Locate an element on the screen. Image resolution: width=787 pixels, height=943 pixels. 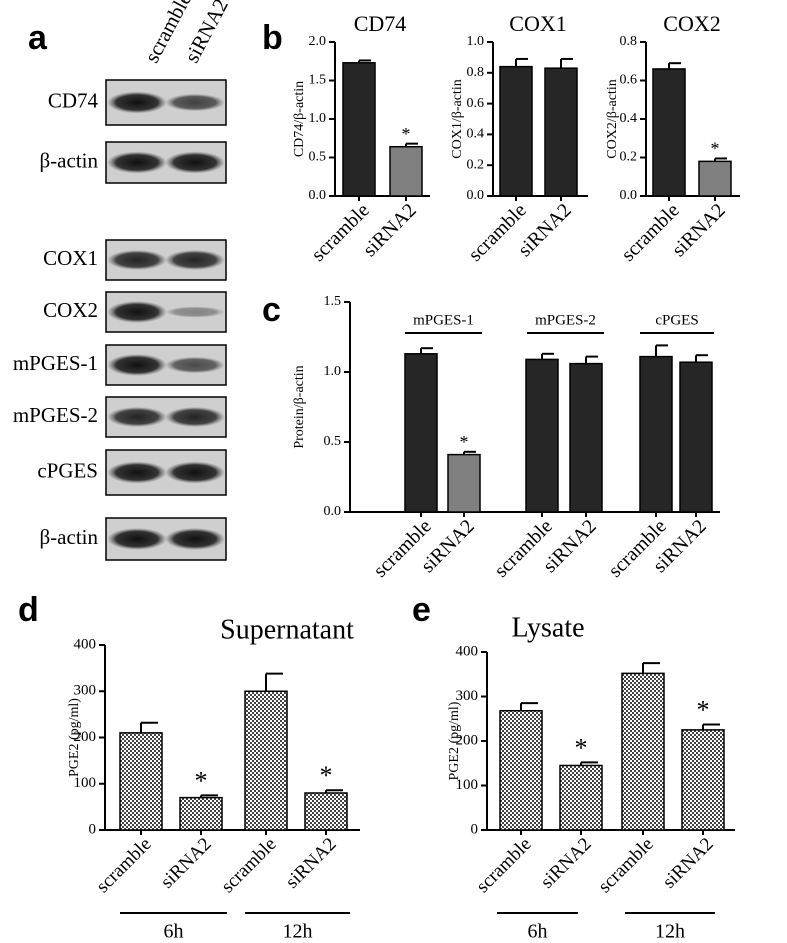
y-axis-label: PGE2 (pg/ml) is located at coordinates (74, 737).